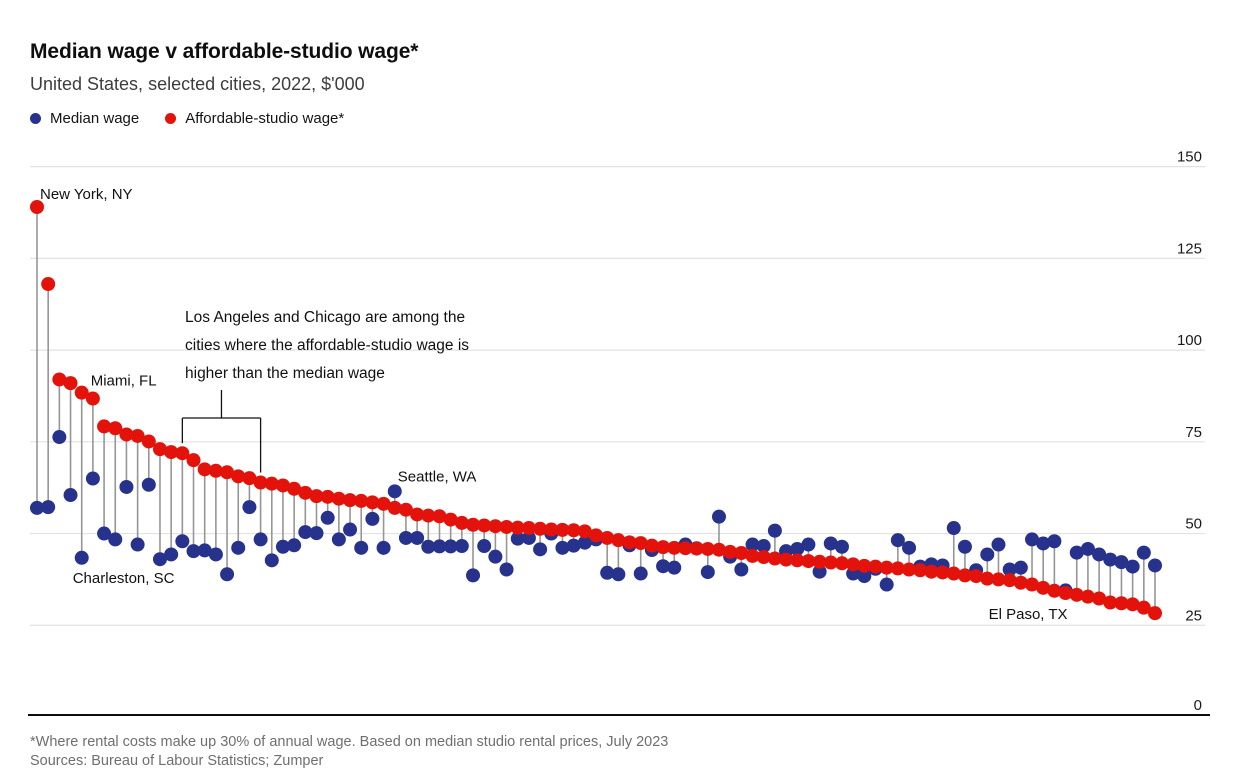 The height and width of the screenshot is (768, 1248). What do you see at coordinates (224, 51) in the screenshot?
I see `chart-title: Median wage v affordable-studio wage*` at bounding box center [224, 51].